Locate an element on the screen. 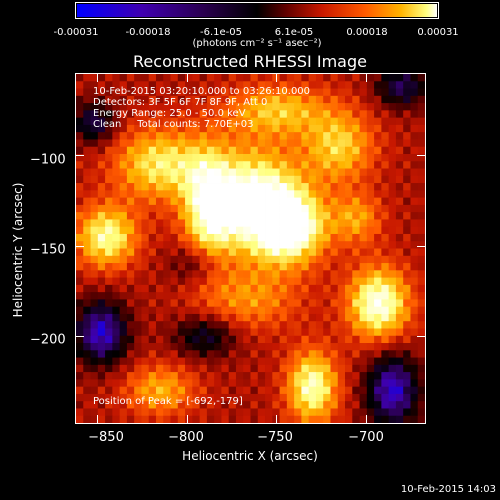 This screenshot has height=500, width=500. colorbar-tick-label: 0.00018 is located at coordinates (367, 32).